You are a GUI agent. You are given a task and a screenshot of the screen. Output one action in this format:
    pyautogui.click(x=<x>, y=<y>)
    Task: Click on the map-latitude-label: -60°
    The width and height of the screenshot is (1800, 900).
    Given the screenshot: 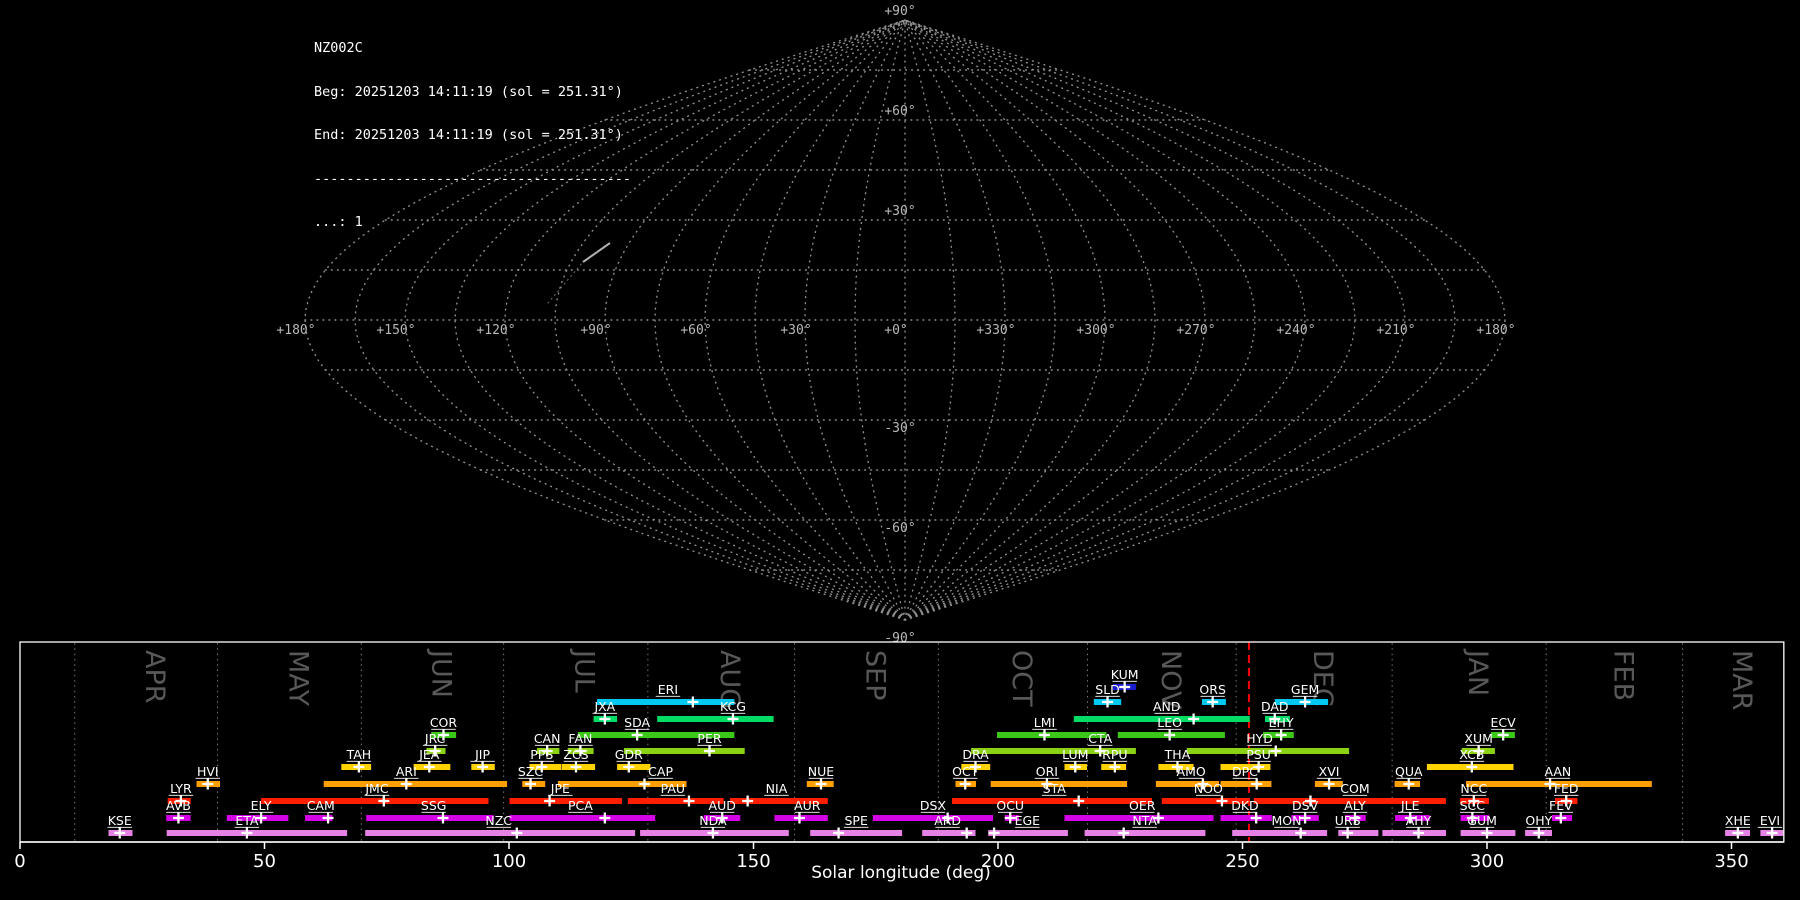 What is the action you would take?
    pyautogui.click(x=899, y=528)
    